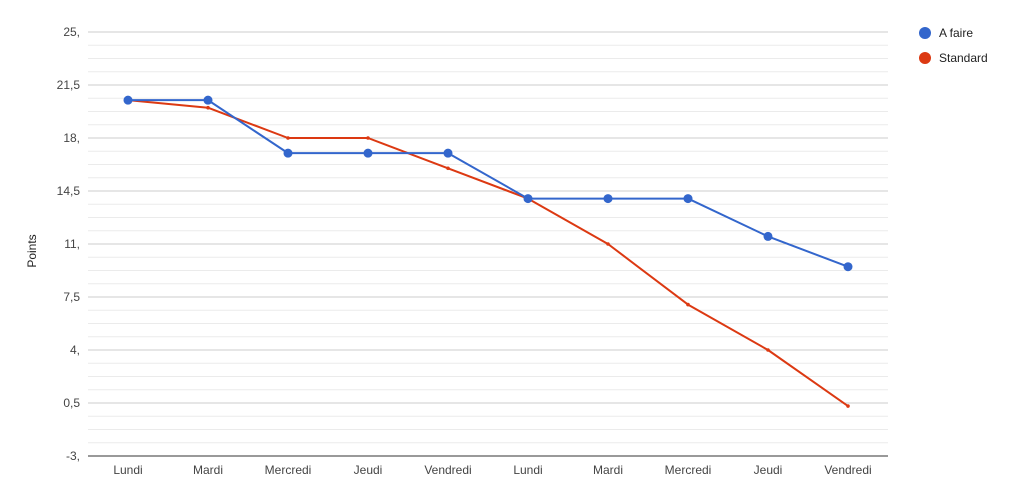 The width and height of the screenshot is (1014, 503). I want to click on y-axis-ticks: -3, 0,5 4, 7,5 11, 14,5 18, 21,5 25,, so click(69, 244).